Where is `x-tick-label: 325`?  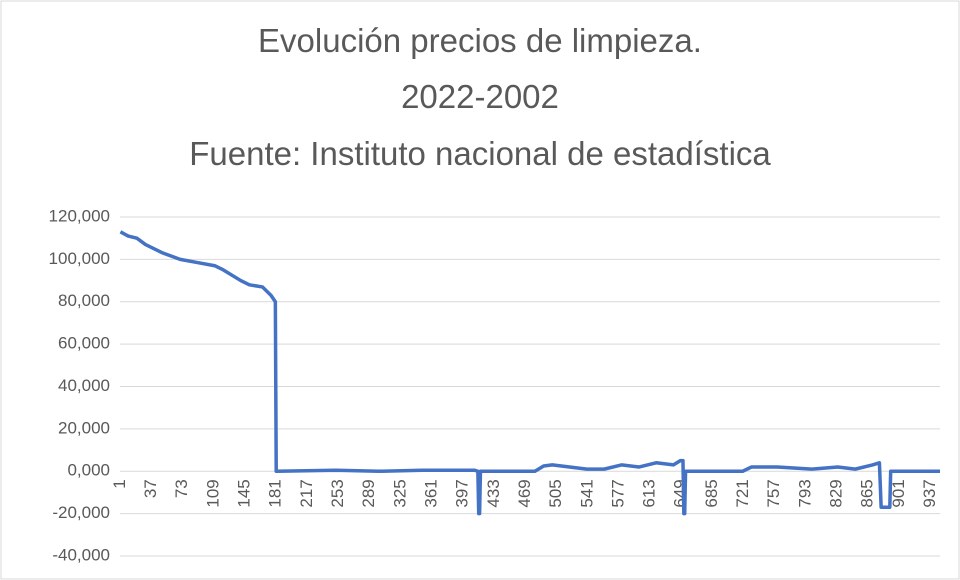
x-tick-label: 325 is located at coordinates (399, 493).